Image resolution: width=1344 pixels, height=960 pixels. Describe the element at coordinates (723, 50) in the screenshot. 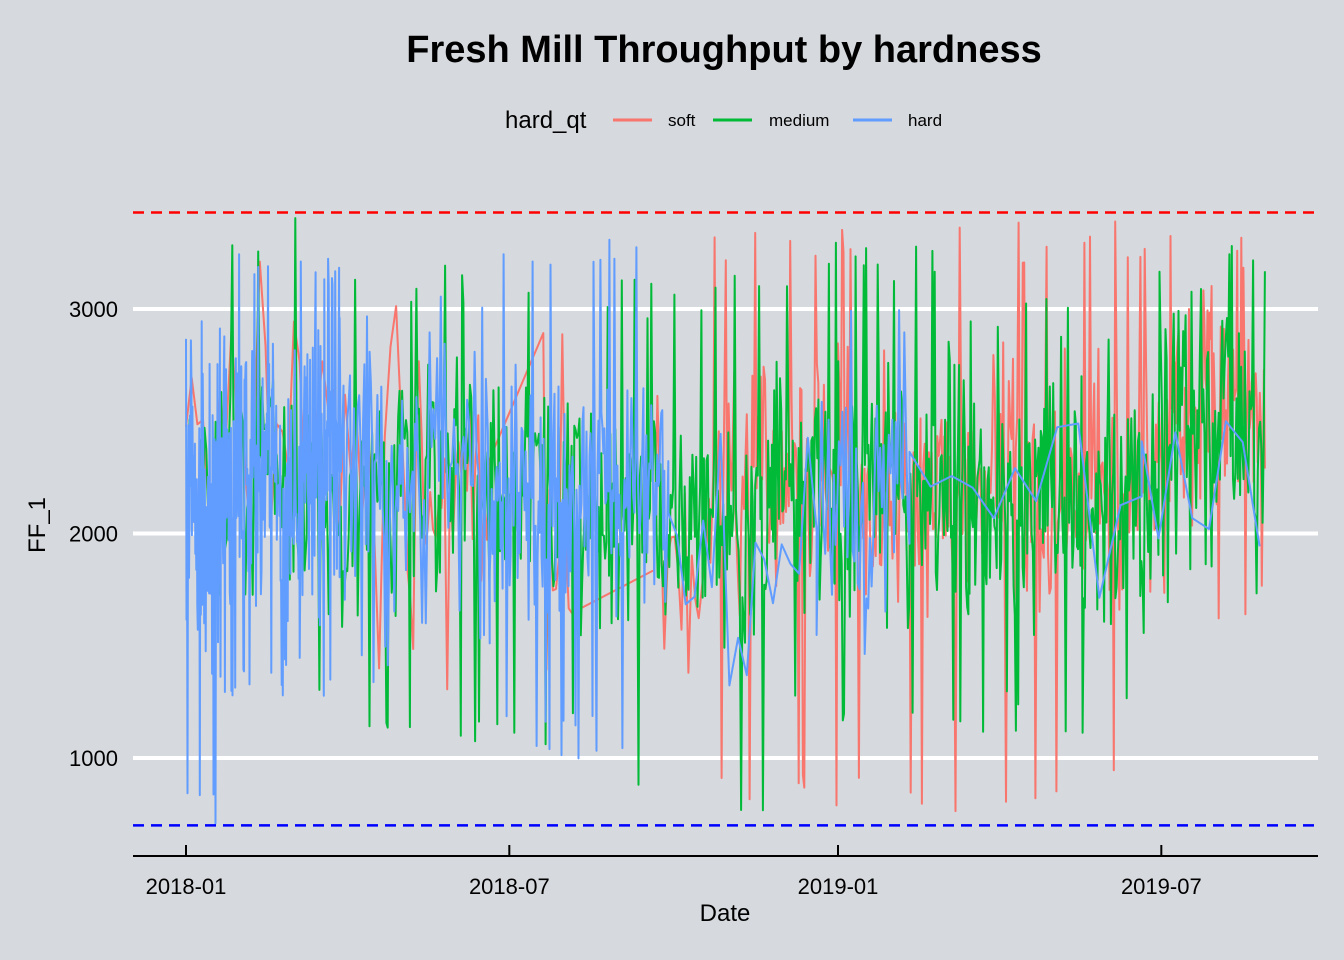

I see `chart-title: Fresh Mill Throughput by hardness` at that location.